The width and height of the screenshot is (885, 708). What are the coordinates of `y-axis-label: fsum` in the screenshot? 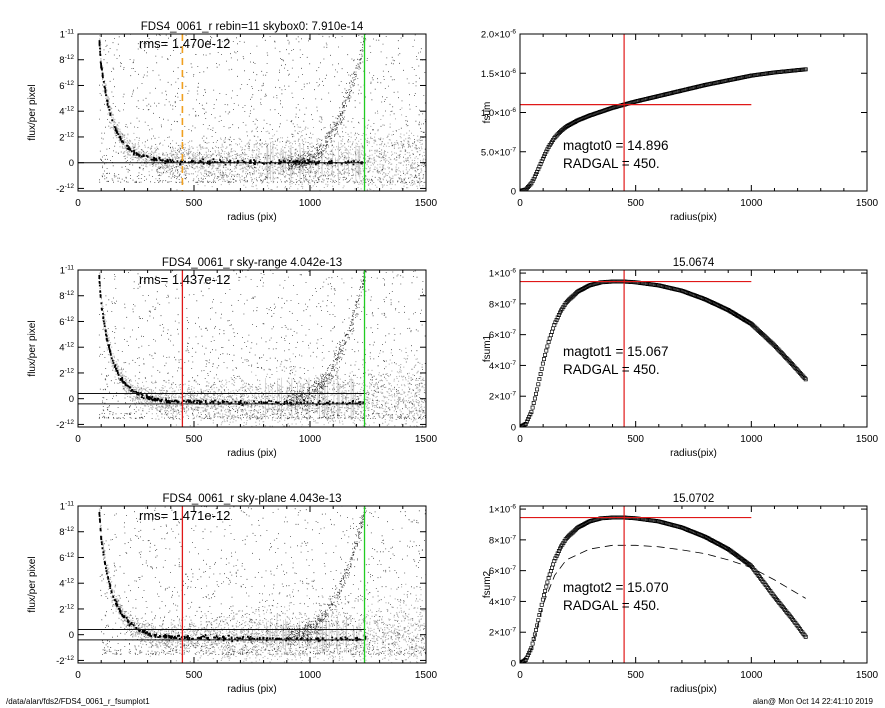 It's located at (487, 113).